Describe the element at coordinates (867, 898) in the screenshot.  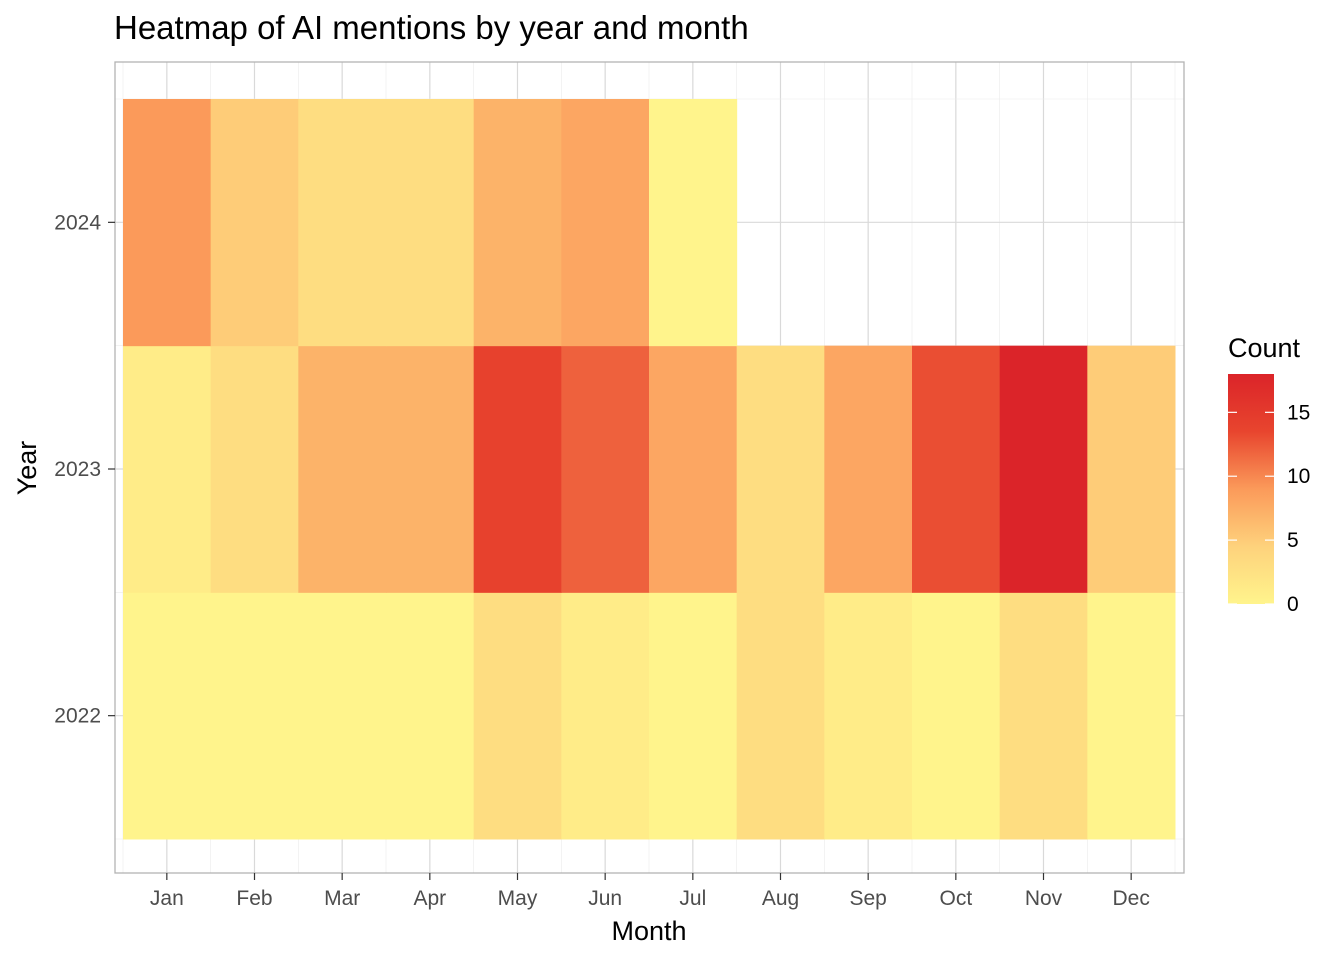
I see `x-tick-label: Sep` at that location.